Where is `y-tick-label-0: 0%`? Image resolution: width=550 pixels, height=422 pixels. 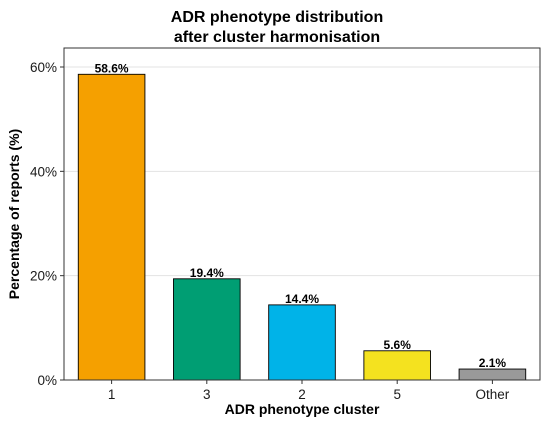
y-tick-label-0: 0% is located at coordinates (47, 380).